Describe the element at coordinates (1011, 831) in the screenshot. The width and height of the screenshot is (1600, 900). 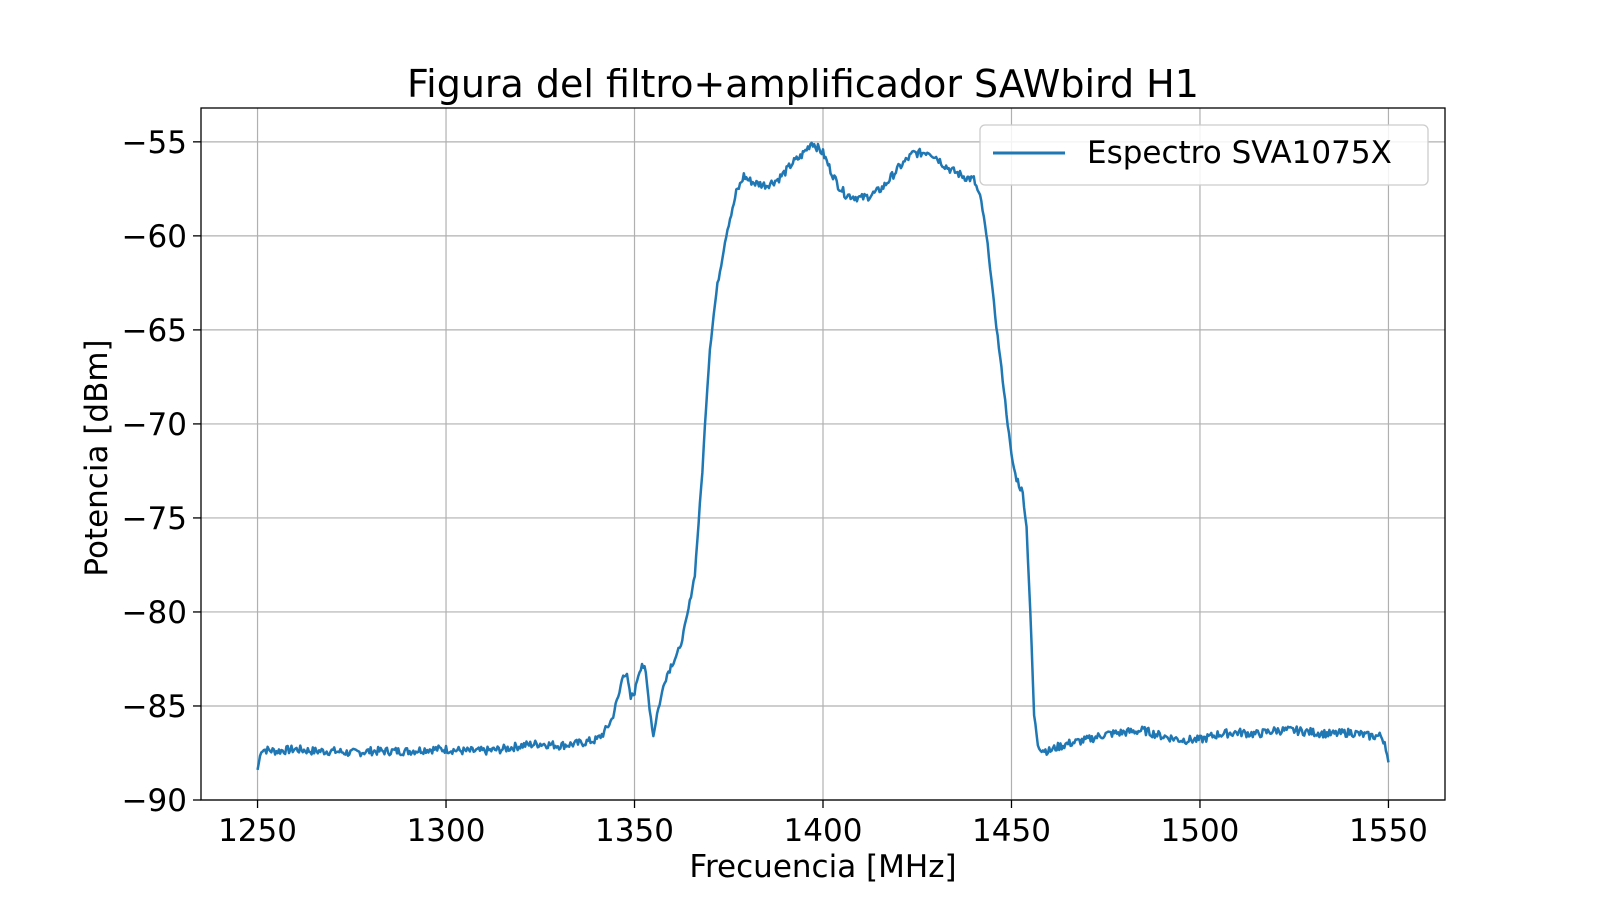
I see `x-tick-label: 1450` at that location.